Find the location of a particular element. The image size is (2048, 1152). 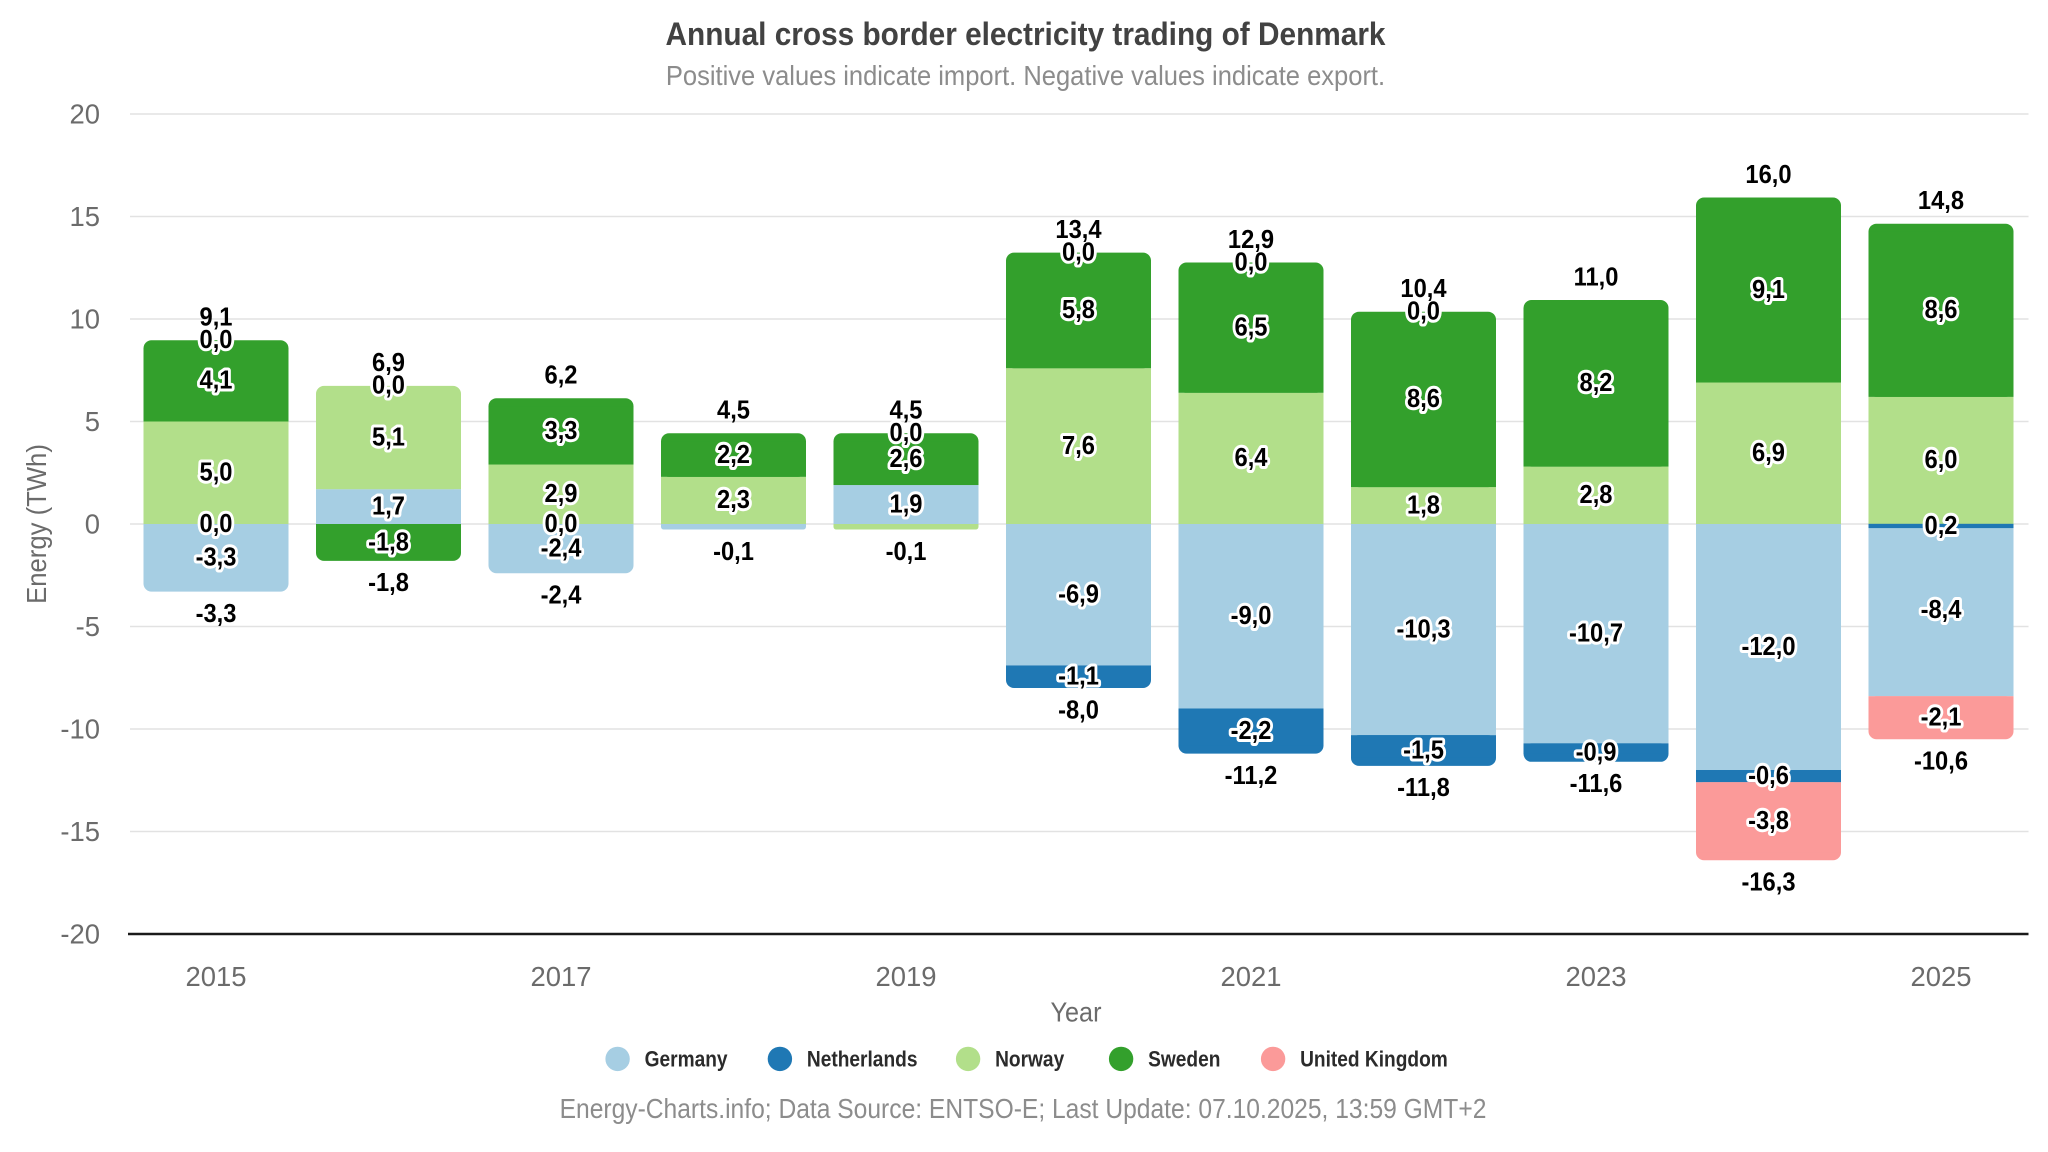

svg-text: -15 is located at coordinates (80, 831).